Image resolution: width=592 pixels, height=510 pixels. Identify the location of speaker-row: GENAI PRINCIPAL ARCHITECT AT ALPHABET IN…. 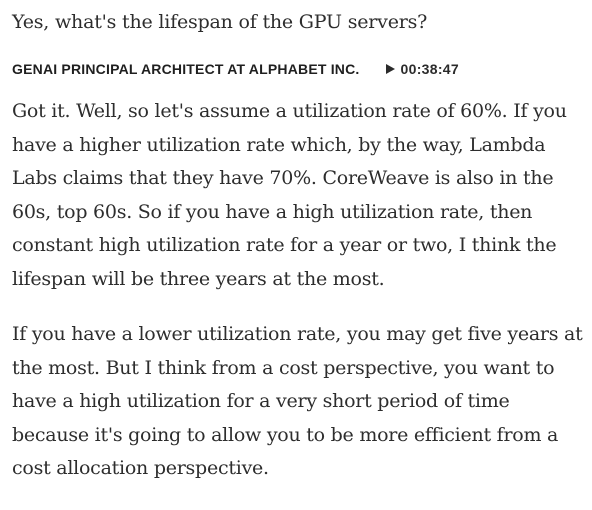
(300, 69).